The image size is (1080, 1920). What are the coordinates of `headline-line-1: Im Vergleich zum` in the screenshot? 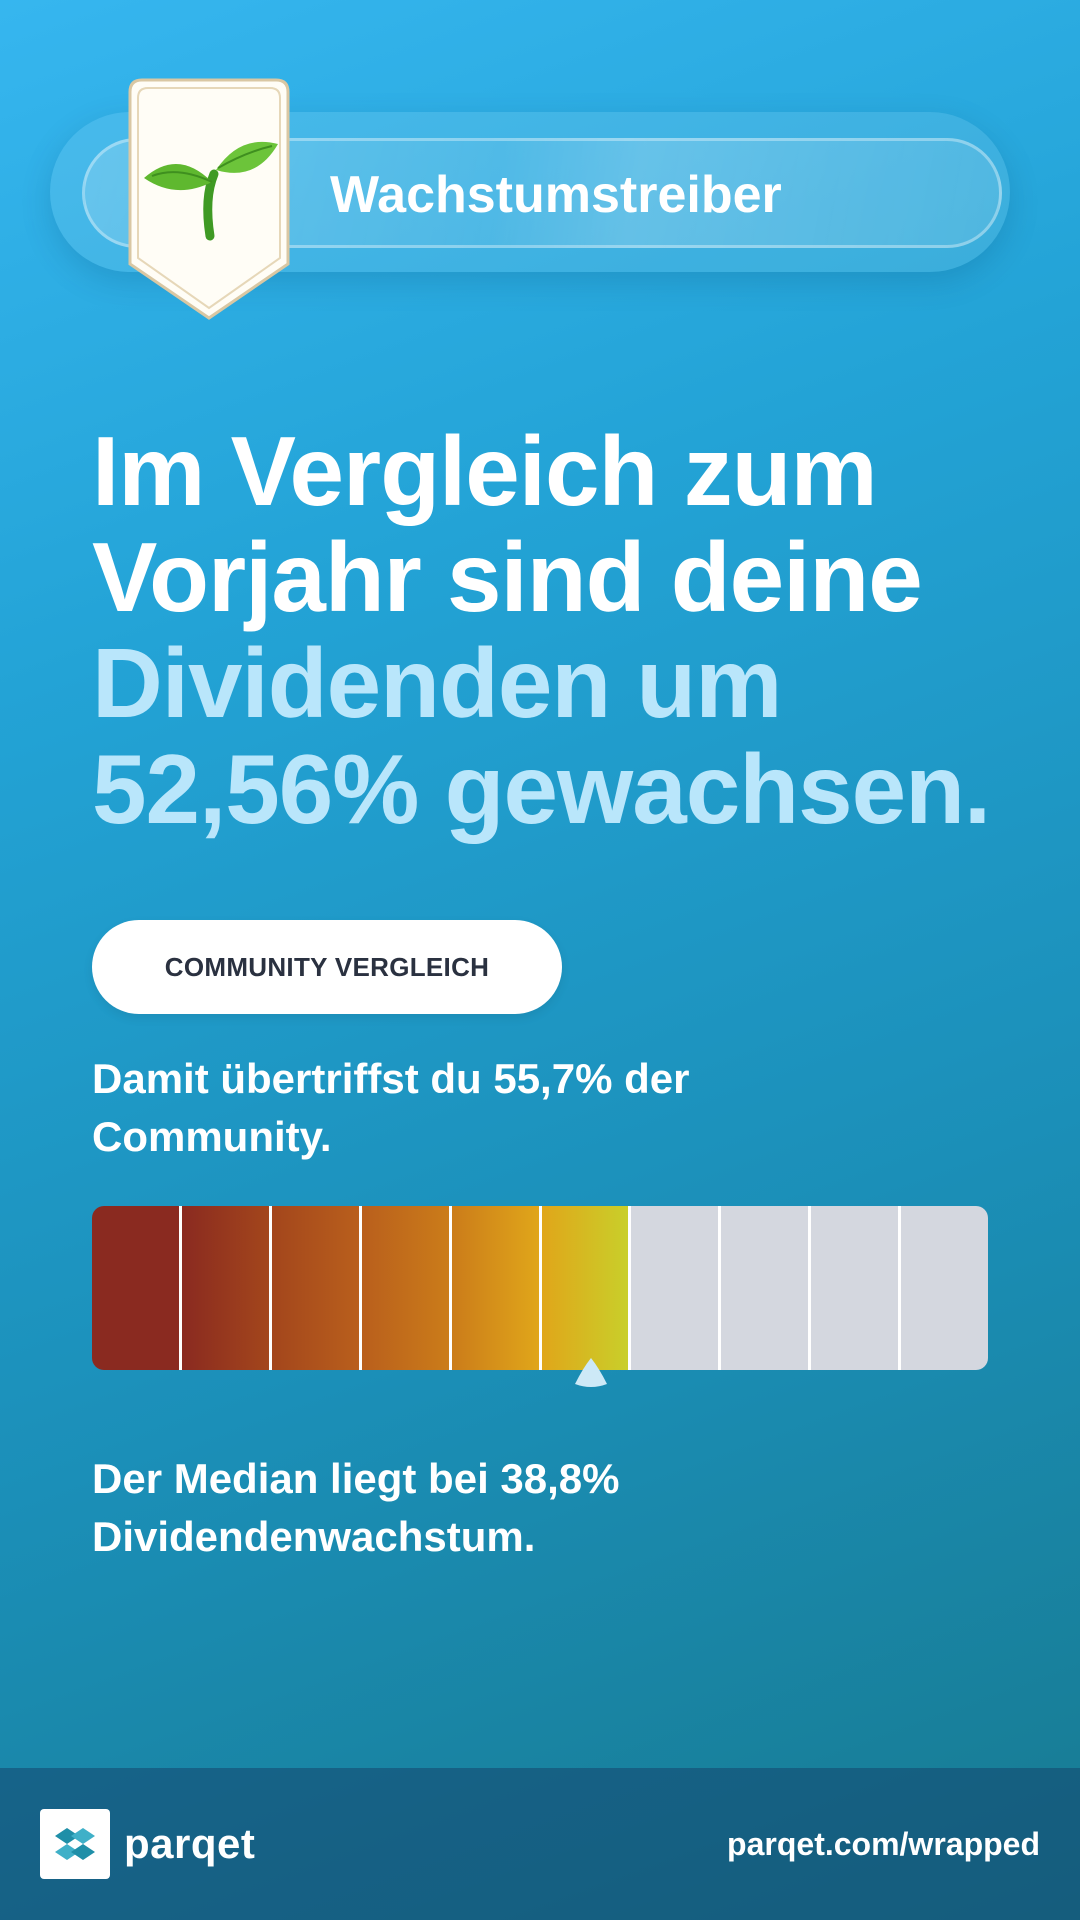 It's located at (485, 471).